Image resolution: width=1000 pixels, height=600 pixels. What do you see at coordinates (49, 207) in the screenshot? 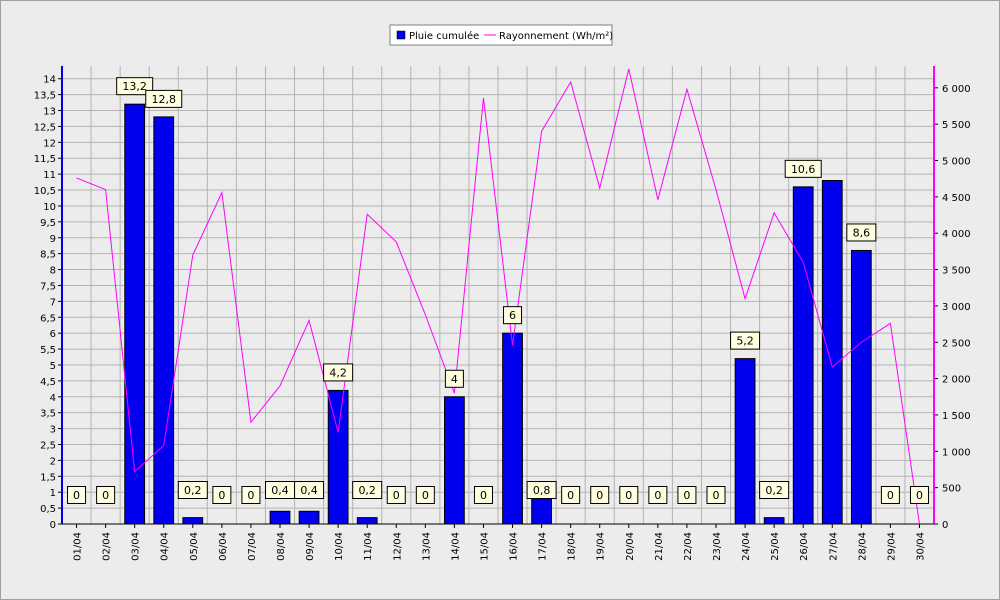
I see `y-left-tick-label: 10` at bounding box center [49, 207].